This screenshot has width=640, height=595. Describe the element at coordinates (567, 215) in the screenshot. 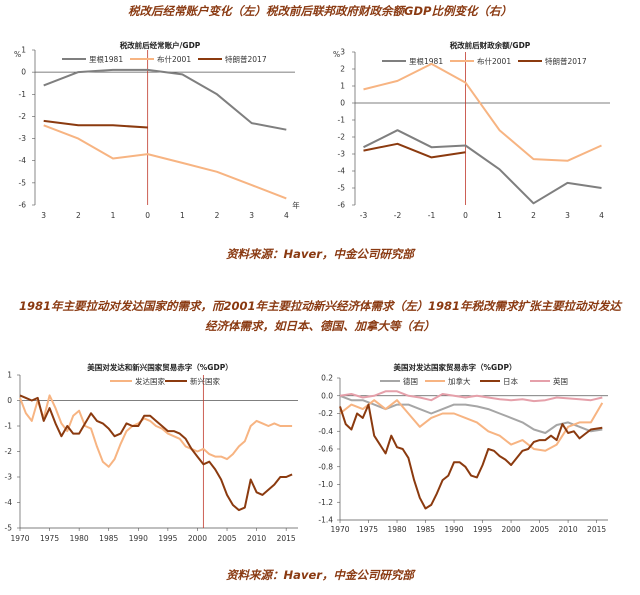

I see `chart2-xtick-label: 3` at that location.